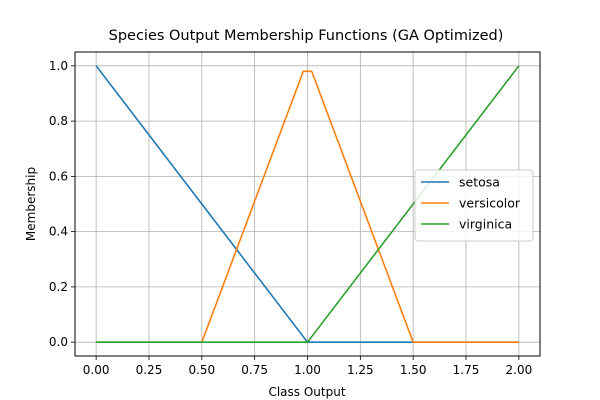  I want to click on legend-label-setosa: setosa, so click(479, 182).